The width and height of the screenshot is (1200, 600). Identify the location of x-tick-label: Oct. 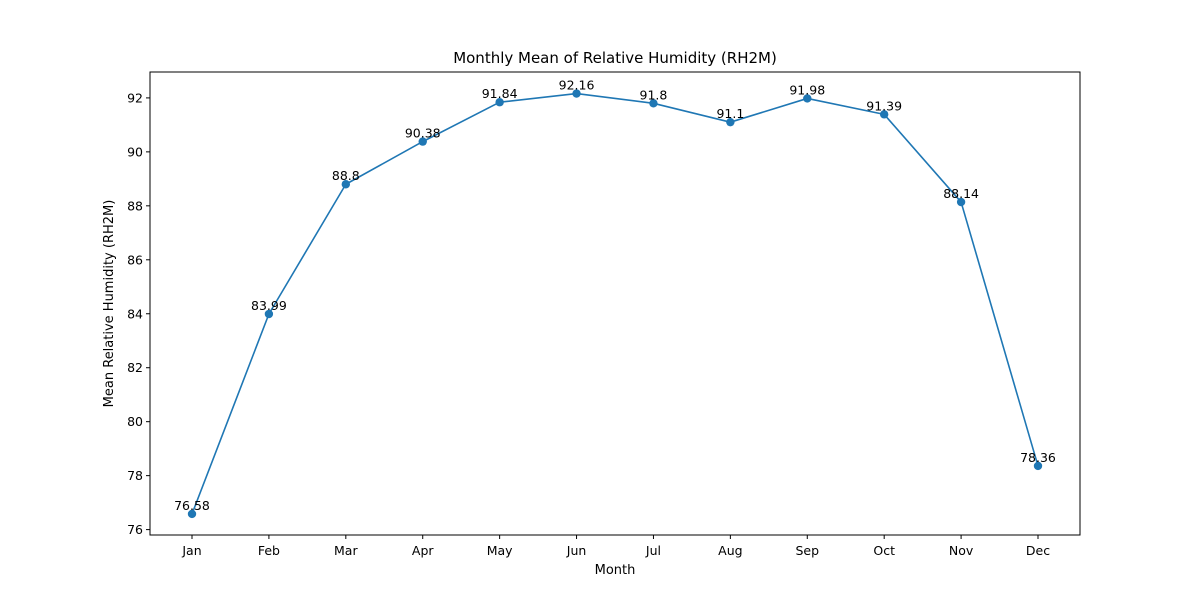
(884, 550).